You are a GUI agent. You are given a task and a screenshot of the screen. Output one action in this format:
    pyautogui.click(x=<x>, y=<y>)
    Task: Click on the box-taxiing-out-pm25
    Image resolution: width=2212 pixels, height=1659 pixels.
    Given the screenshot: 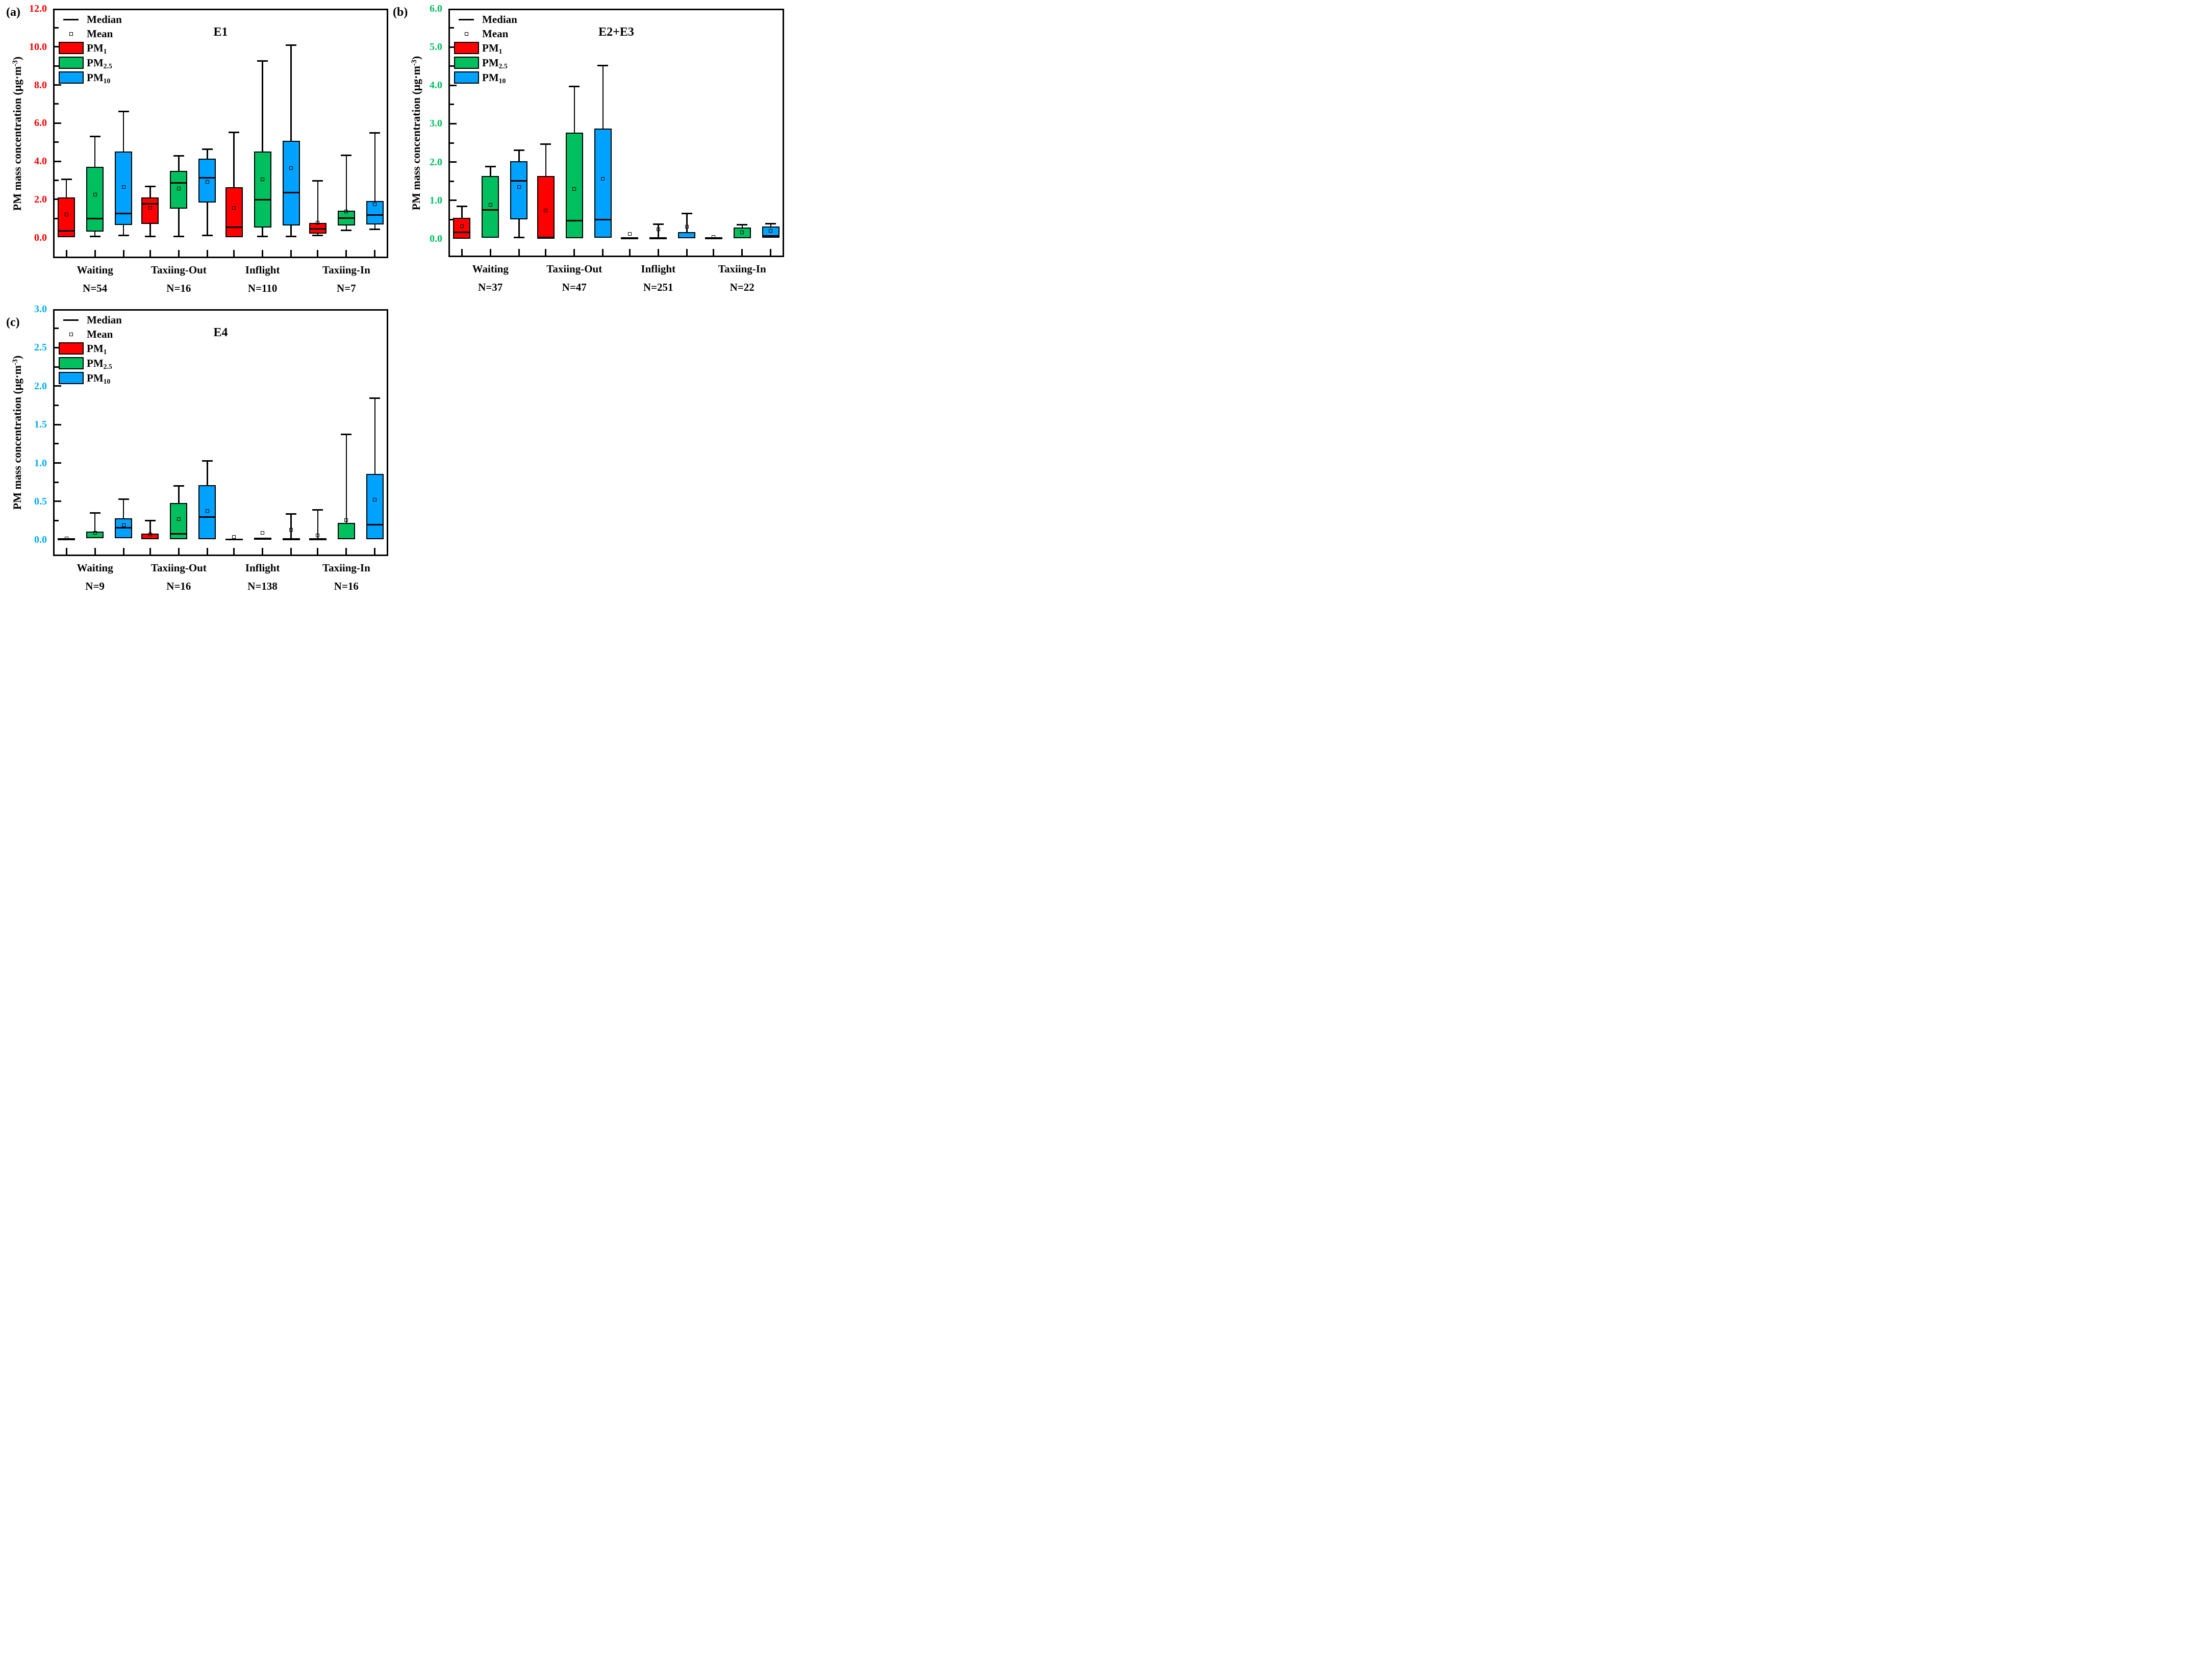 What is the action you would take?
    pyautogui.click(x=179, y=190)
    